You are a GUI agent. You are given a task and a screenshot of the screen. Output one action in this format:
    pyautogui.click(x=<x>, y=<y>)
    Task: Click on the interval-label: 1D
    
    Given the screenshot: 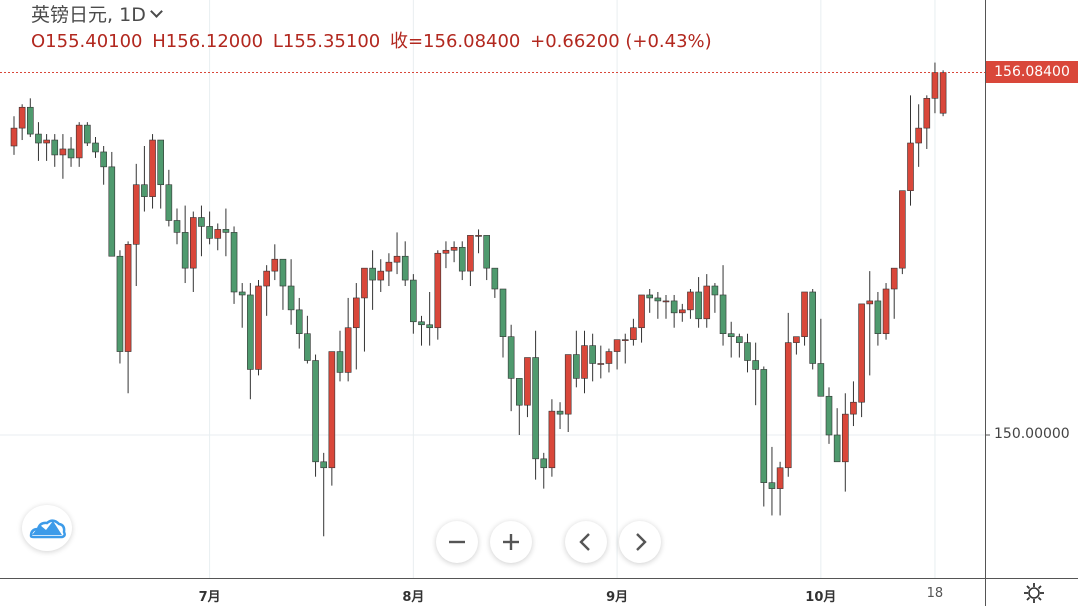 What is the action you would take?
    pyautogui.click(x=132, y=15)
    